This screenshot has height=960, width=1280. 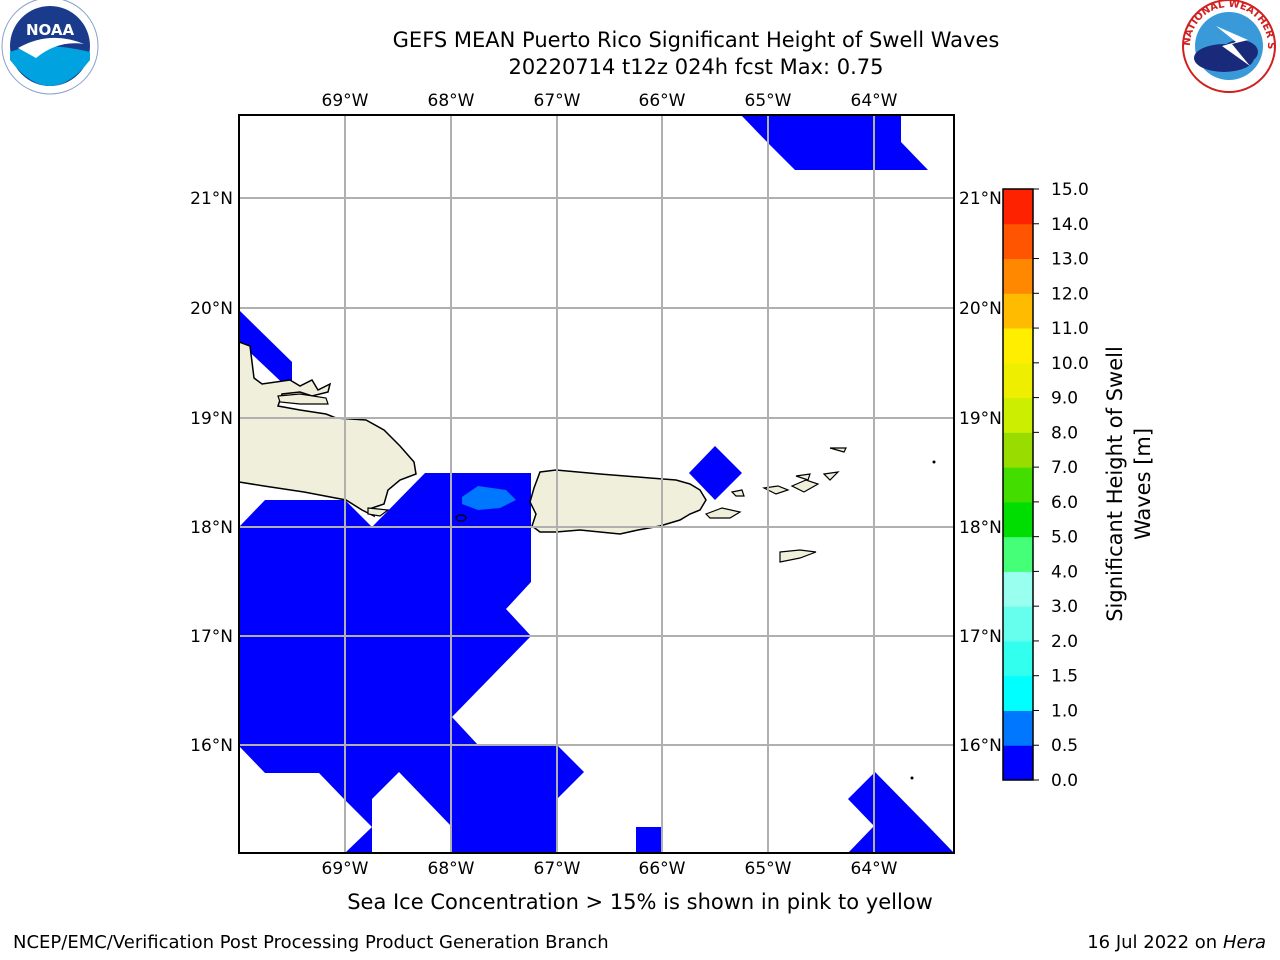 What do you see at coordinates (489, 498) in the screenshot?
I see `swell-height-fill-high` at bounding box center [489, 498].